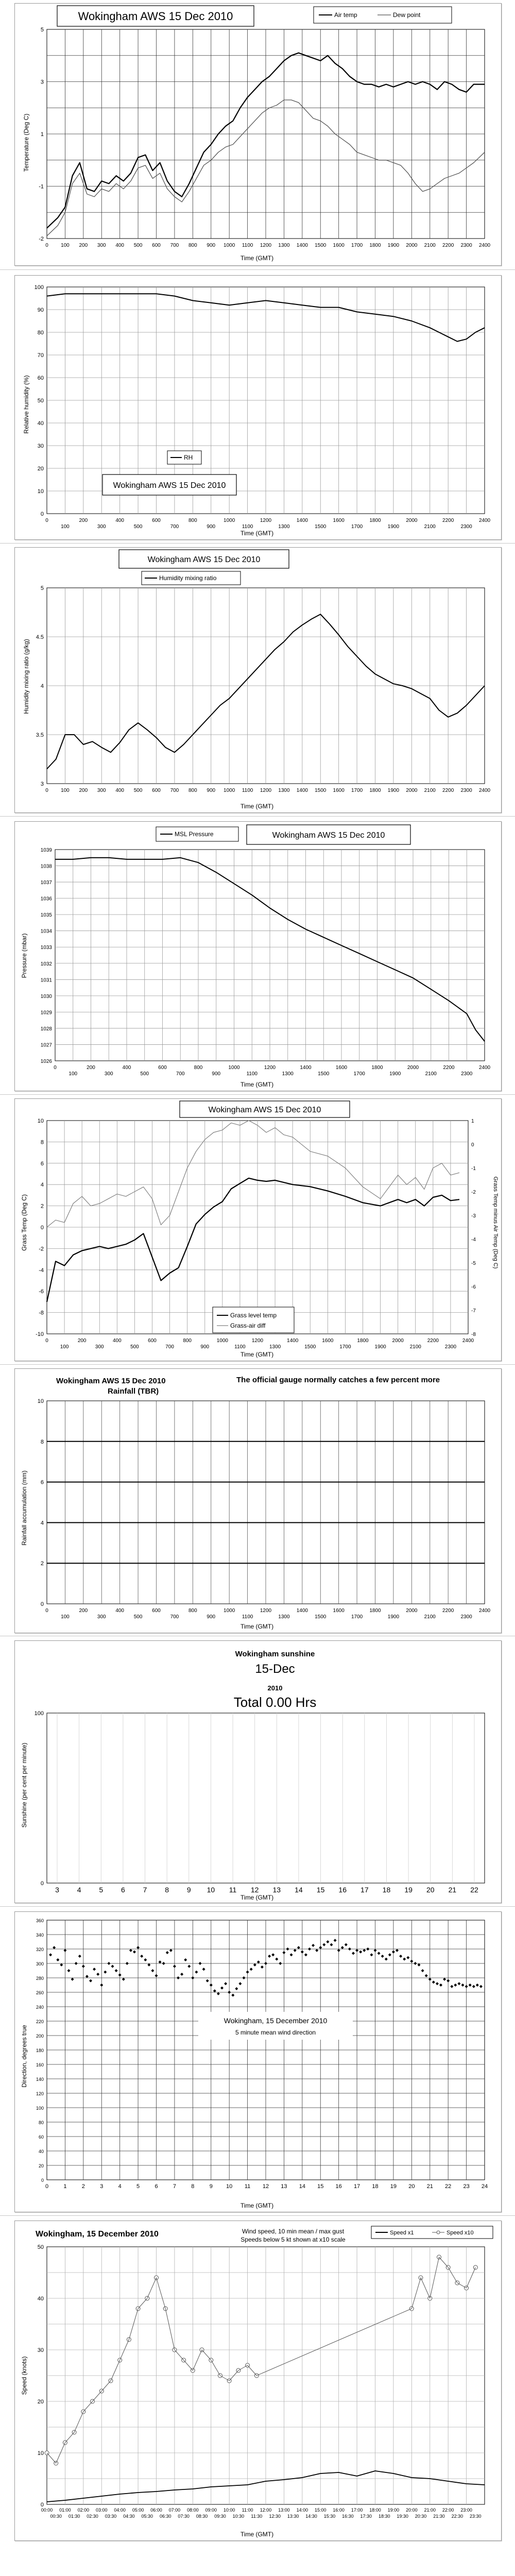 Image resolution: width=515 pixels, height=2576 pixels. Describe the element at coordinates (275, 1702) in the screenshot. I see `chart-total: Total 0.00 Hrs` at that location.